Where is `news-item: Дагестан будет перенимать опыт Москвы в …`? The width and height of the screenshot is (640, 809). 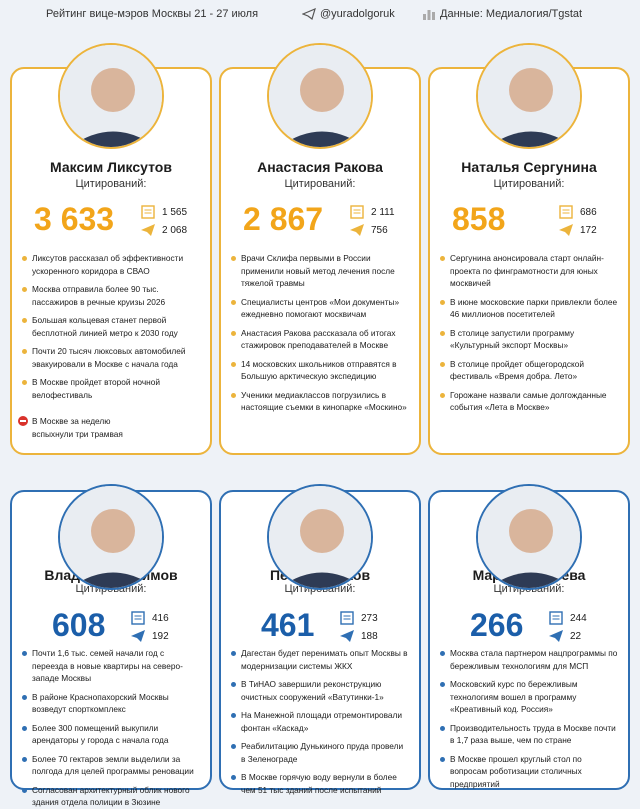 news-item: Дагестан будет перенимать опыт Москвы в … is located at coordinates (324, 659).